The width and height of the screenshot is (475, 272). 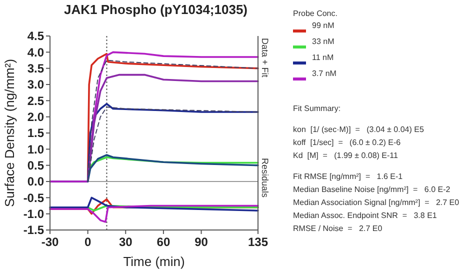 I want to click on y-tick-label: 1.0, so click(x=35, y=149).